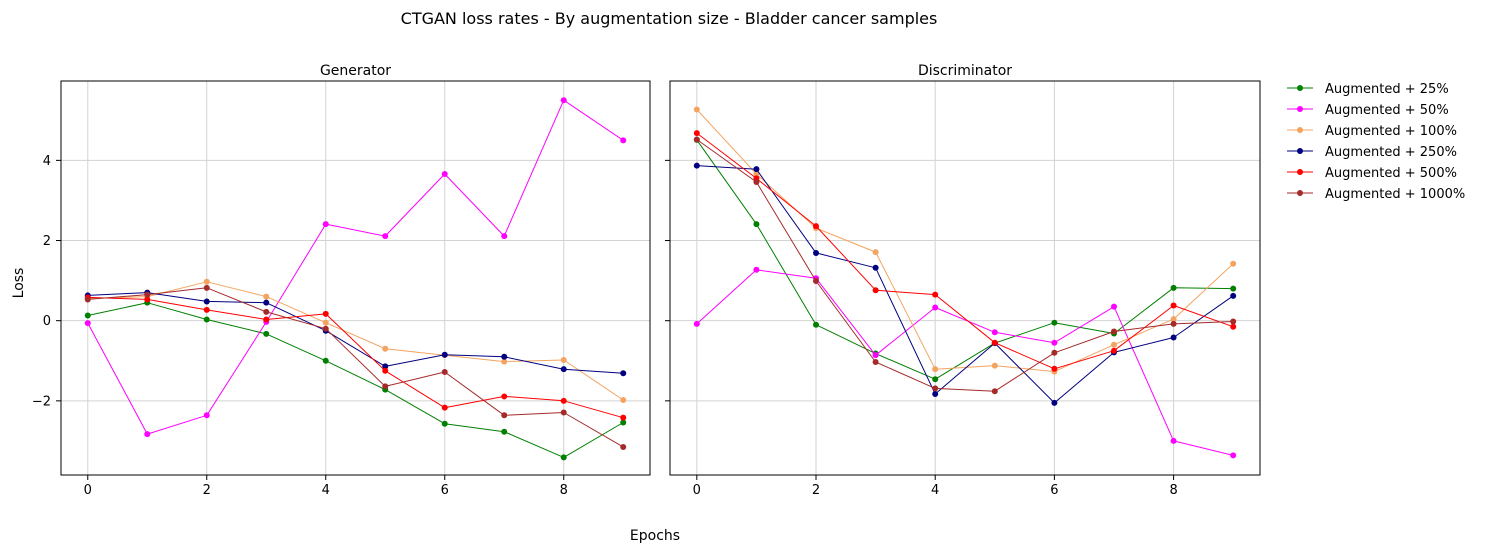 This screenshot has width=1489, height=552. I want to click on discriminator-x-tick-label: 8, so click(1173, 490).